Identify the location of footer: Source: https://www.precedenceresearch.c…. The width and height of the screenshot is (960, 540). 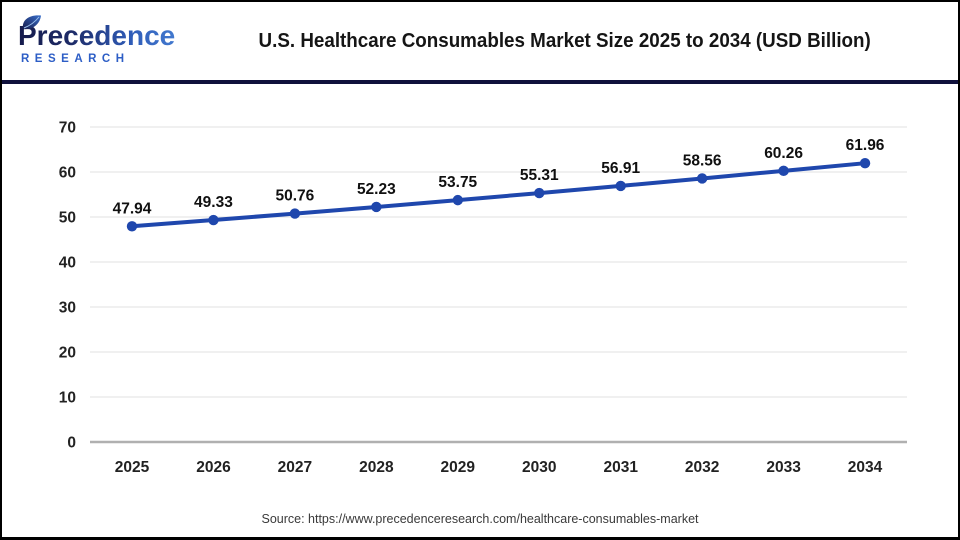
(480, 519).